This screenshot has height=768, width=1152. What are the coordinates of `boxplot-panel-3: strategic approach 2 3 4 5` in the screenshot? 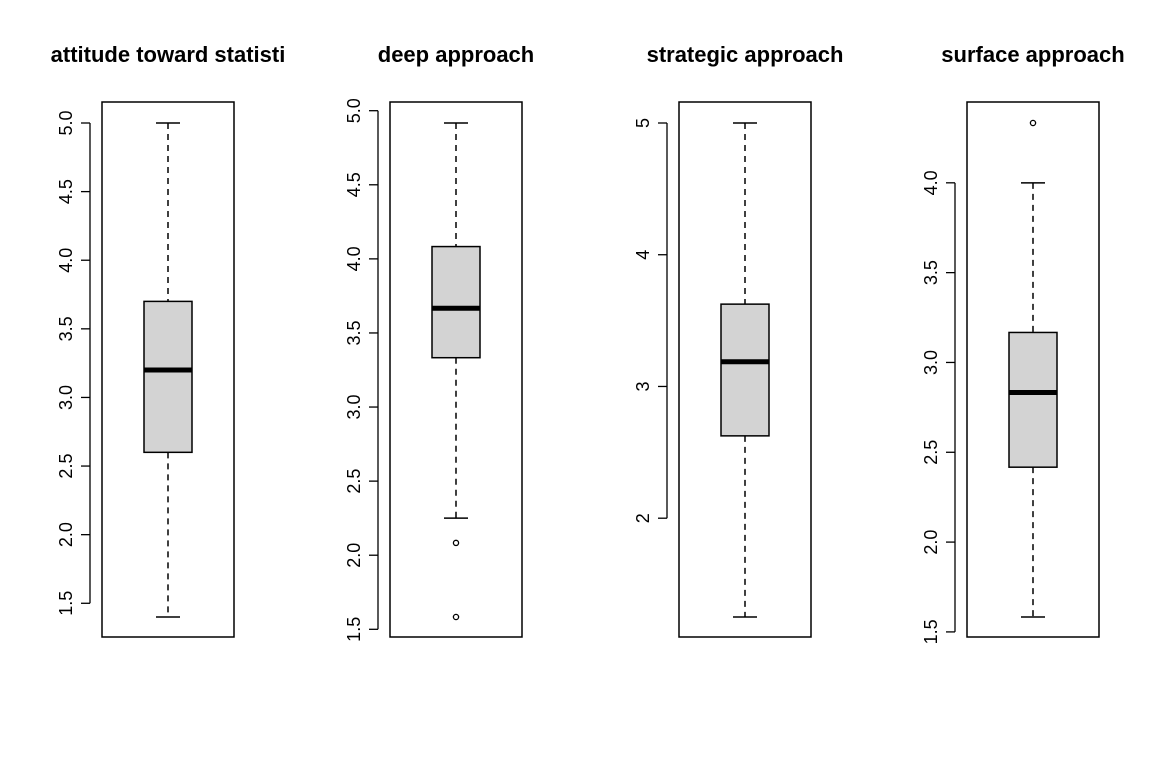 It's located at (738, 340).